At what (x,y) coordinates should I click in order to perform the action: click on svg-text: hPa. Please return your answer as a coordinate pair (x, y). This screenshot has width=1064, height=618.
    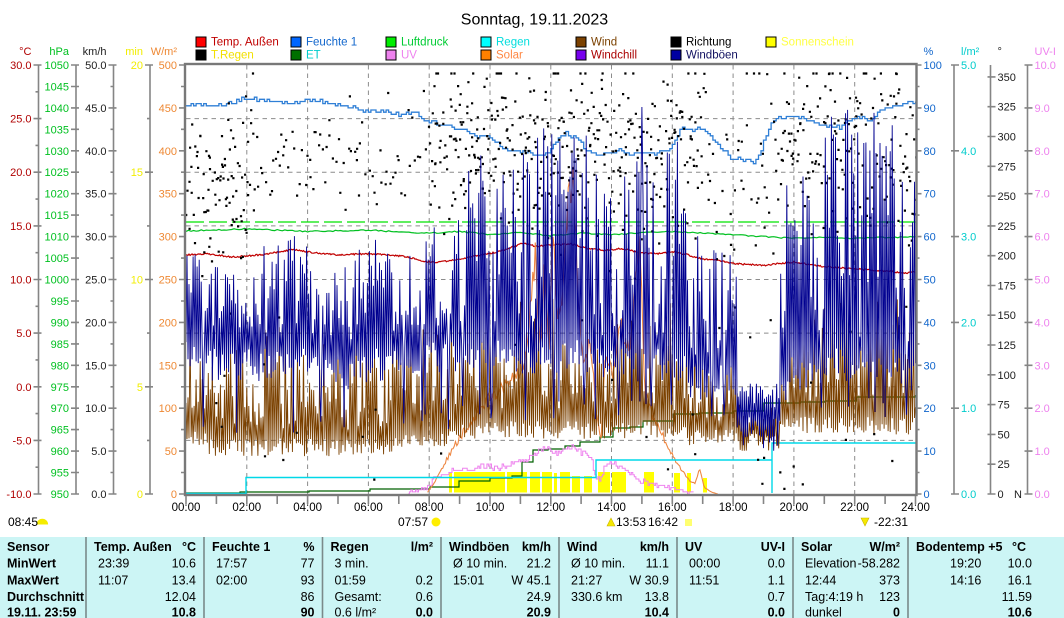
    Looking at the image, I should click on (59, 52).